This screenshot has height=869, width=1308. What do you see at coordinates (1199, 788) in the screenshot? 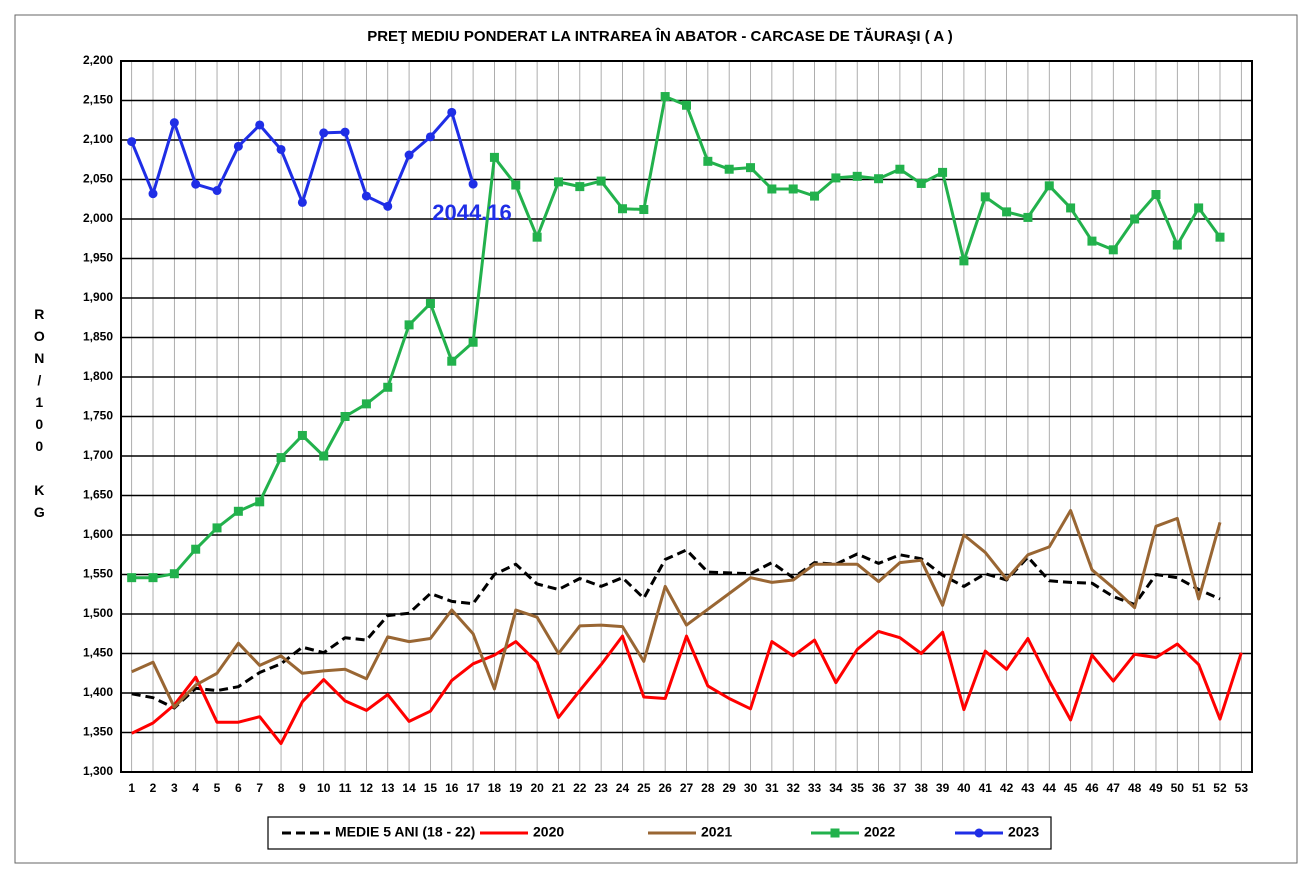
I see `x-tick-label: 51` at bounding box center [1199, 788].